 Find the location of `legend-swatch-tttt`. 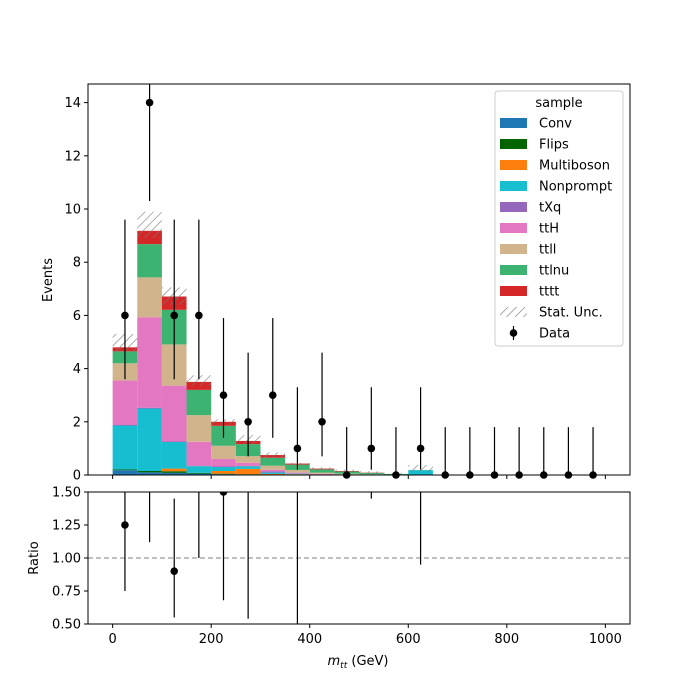

legend-swatch-tttt is located at coordinates (513, 291).